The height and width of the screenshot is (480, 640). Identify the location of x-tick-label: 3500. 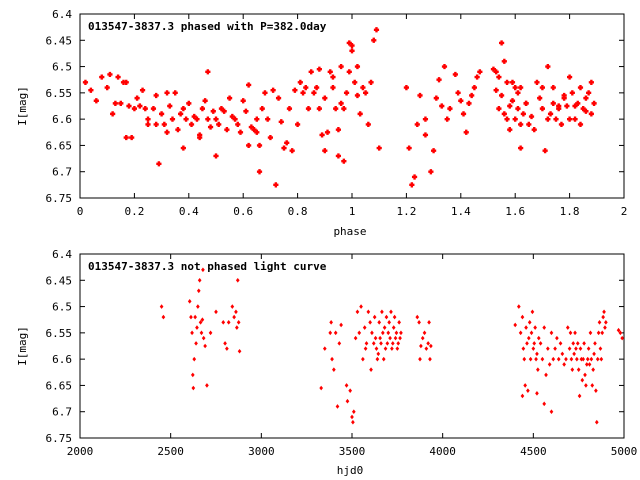
(352, 451).